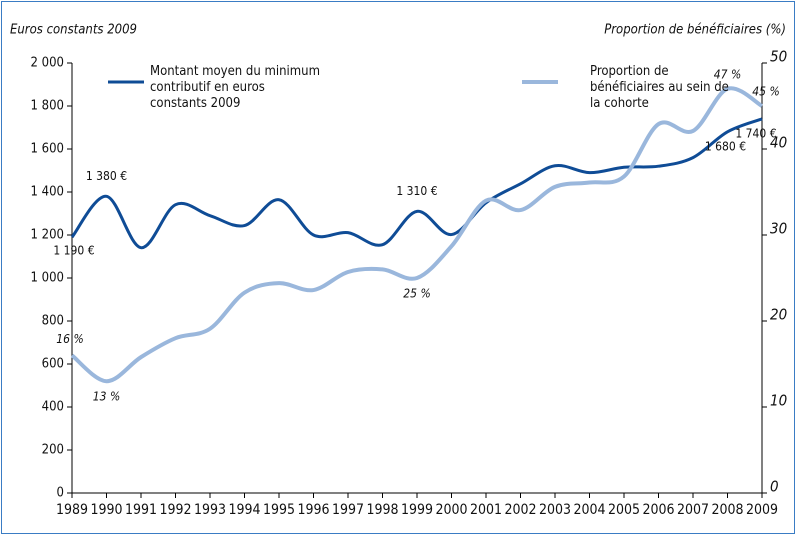 This screenshot has height=535, width=796. I want to click on x-tick-label: 2004, so click(589, 510).